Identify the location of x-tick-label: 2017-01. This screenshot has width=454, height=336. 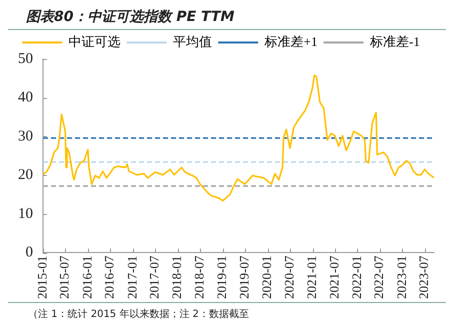
(132, 278).